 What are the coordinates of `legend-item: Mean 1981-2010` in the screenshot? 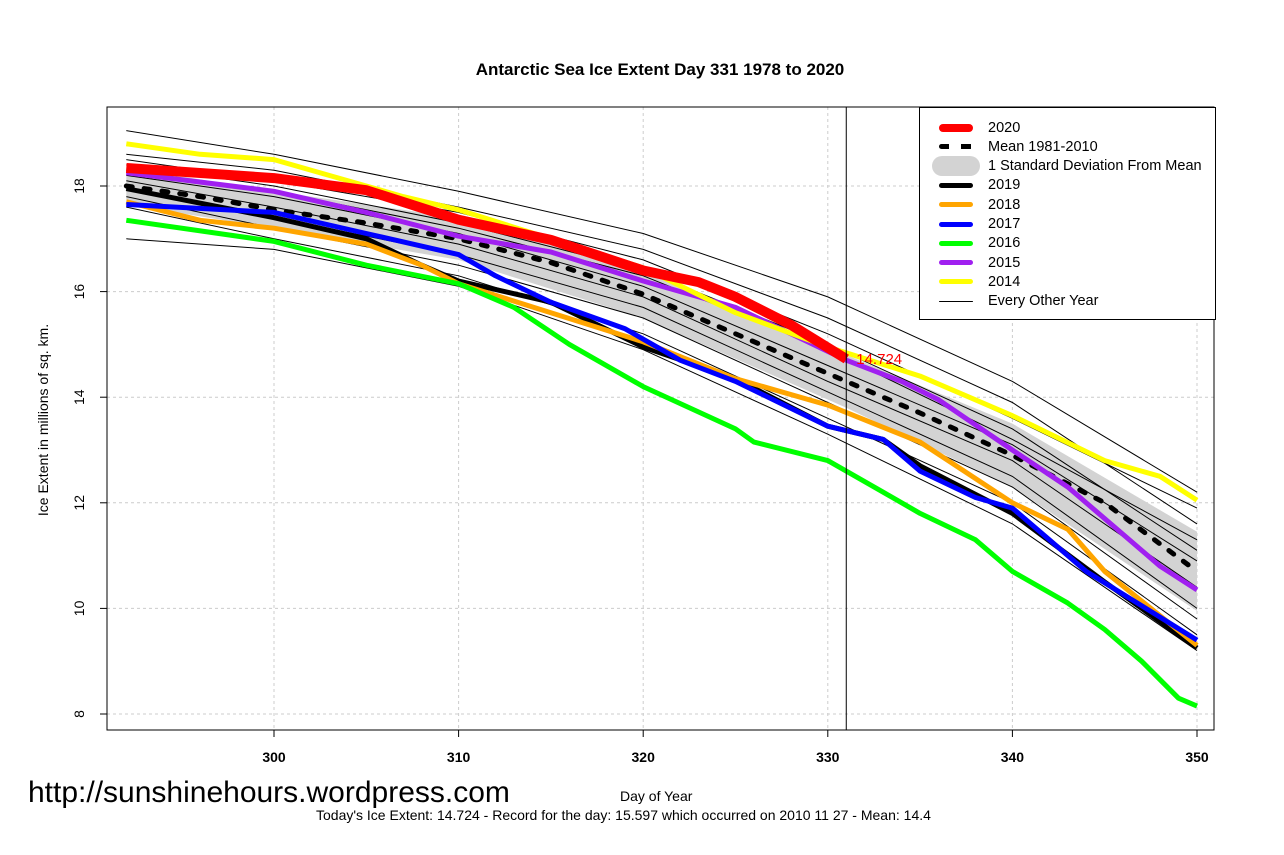 It's located at (1015, 146).